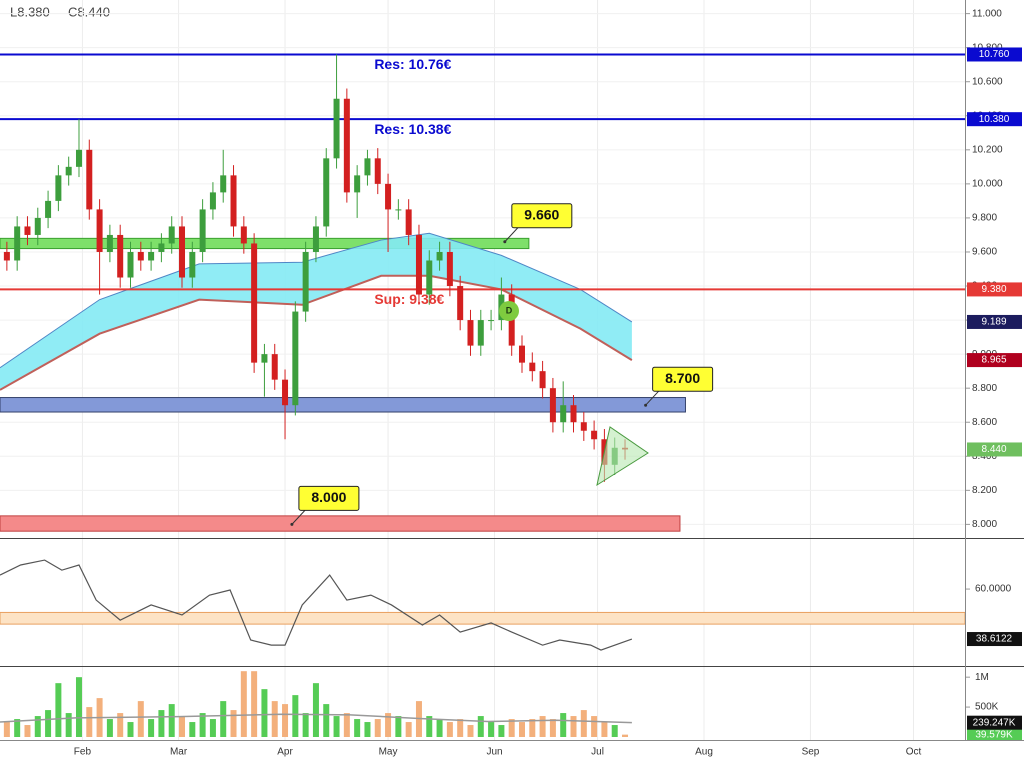  Describe the element at coordinates (574, 394) in the screenshot. I see `drawings: D` at that location.